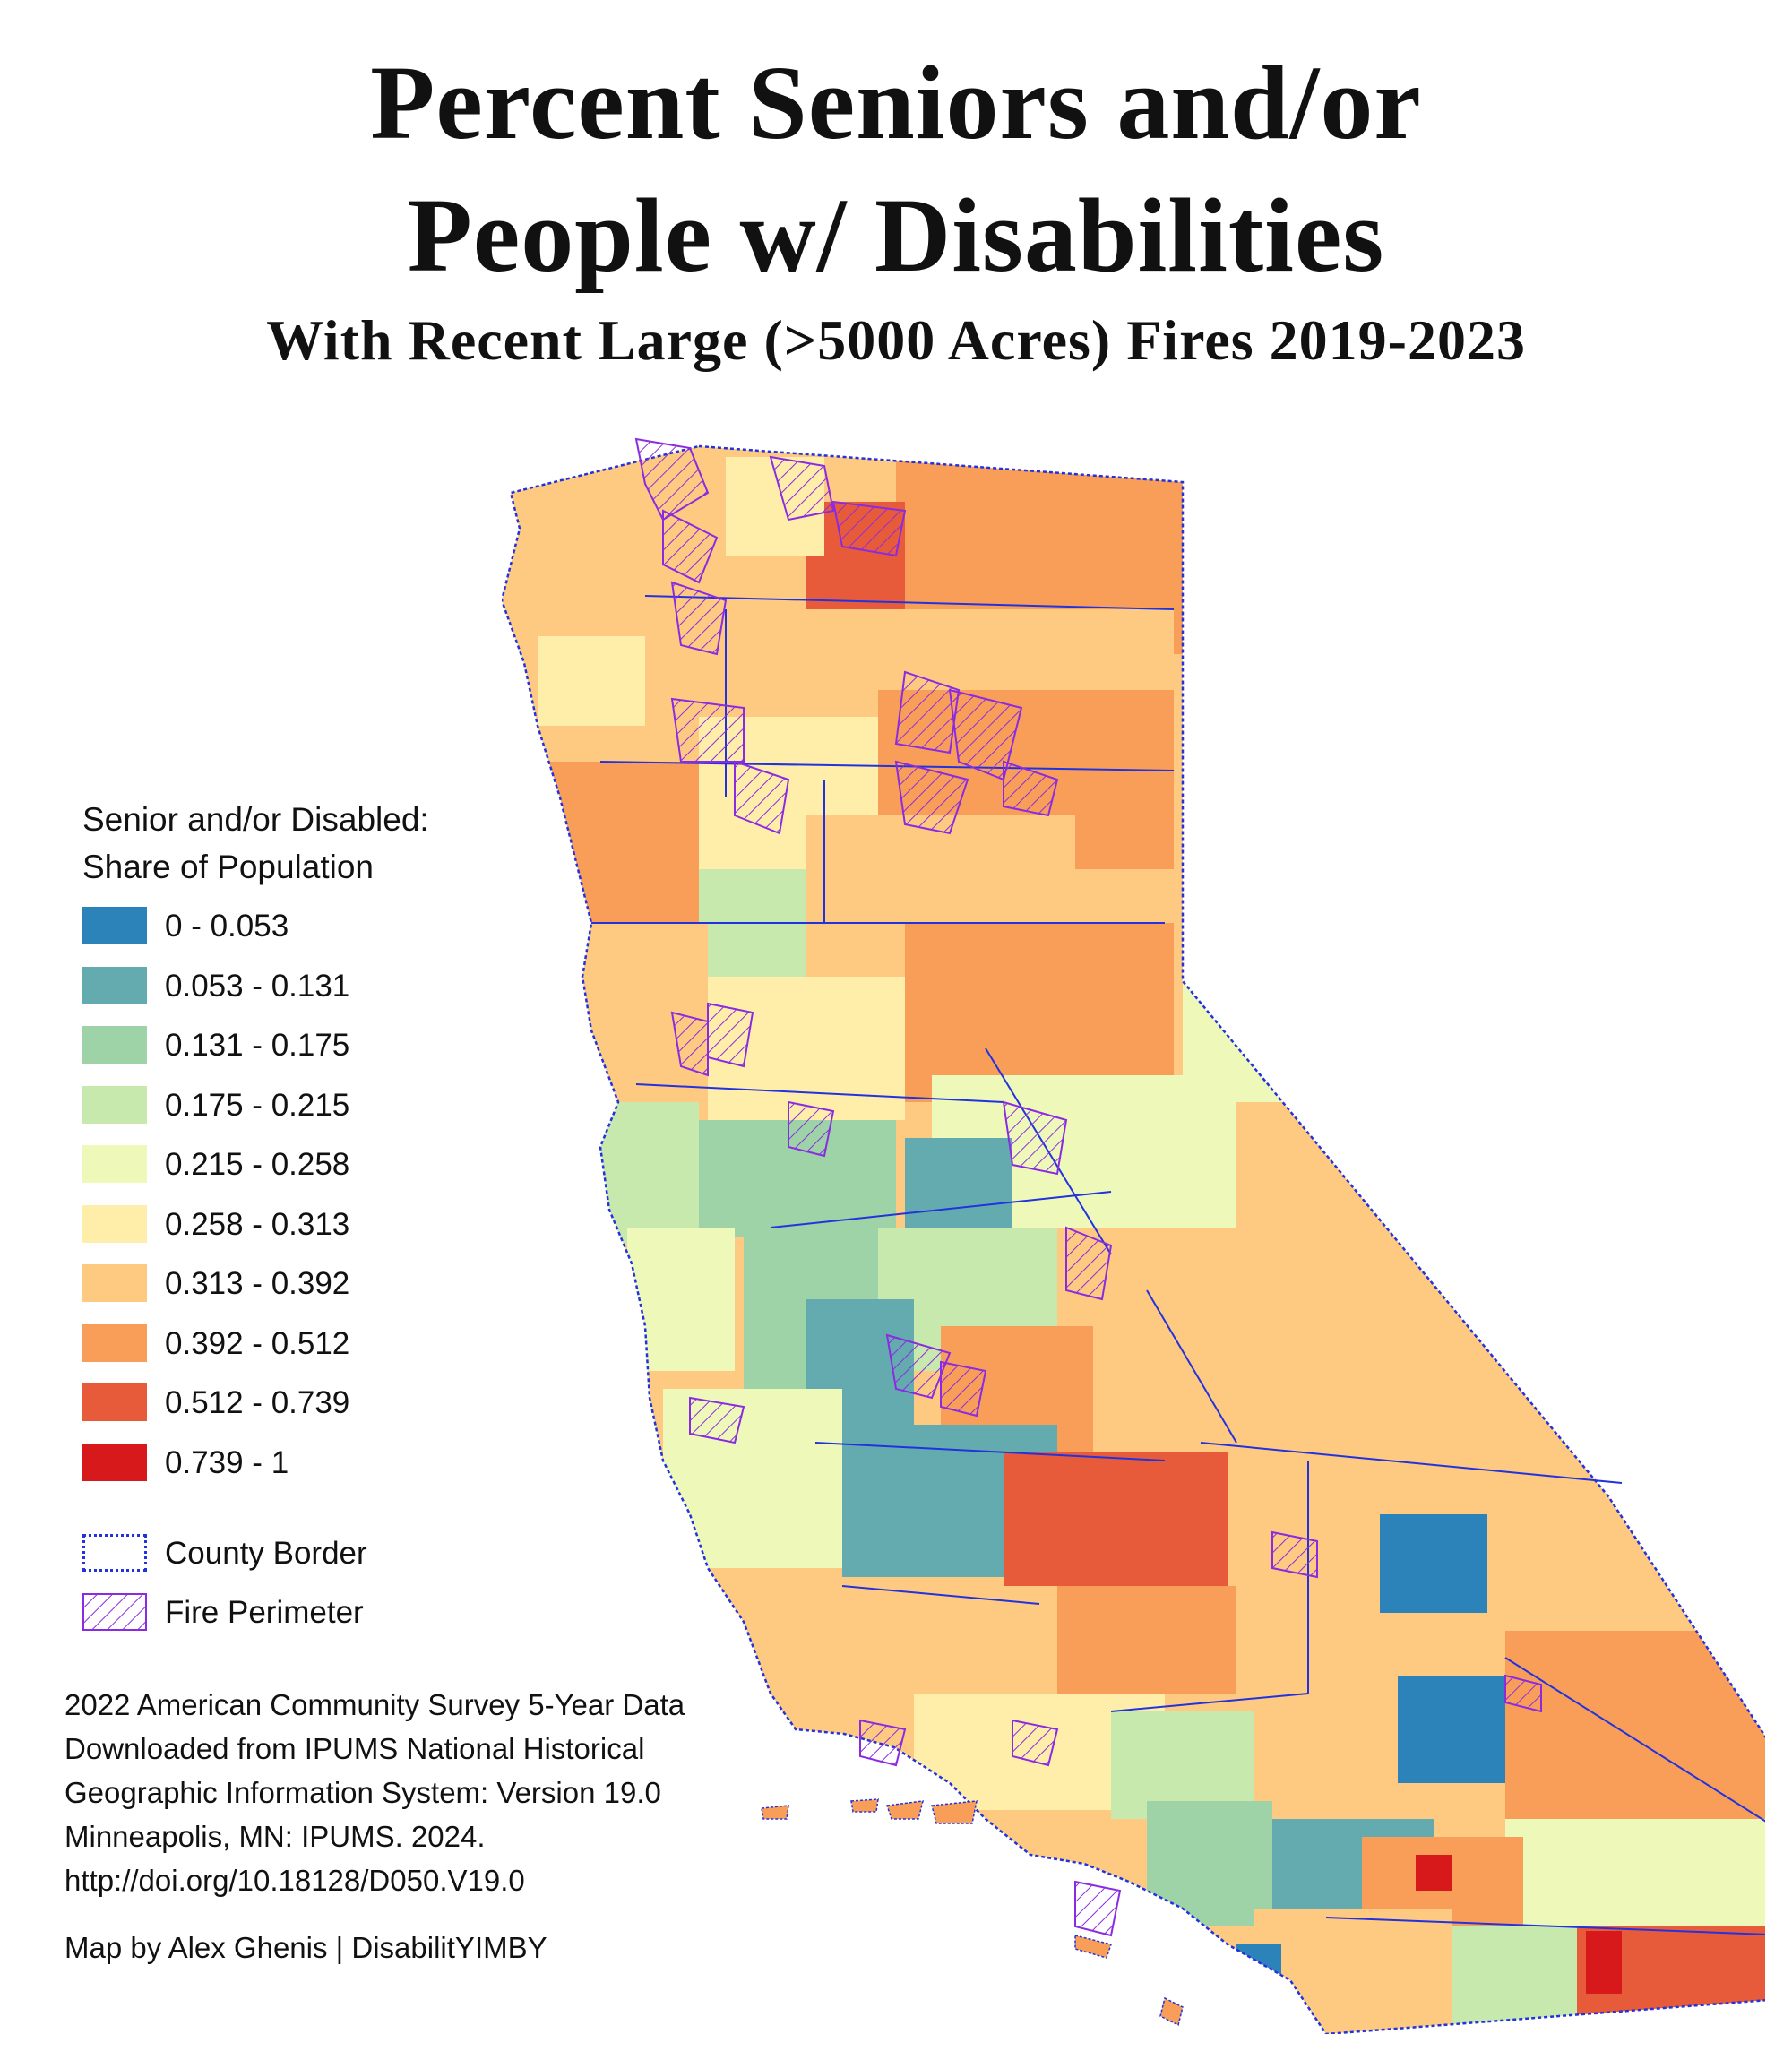 This screenshot has height=2060, width=1792. I want to click on legend-class-label: 0.313 - 0.392, so click(258, 1283).